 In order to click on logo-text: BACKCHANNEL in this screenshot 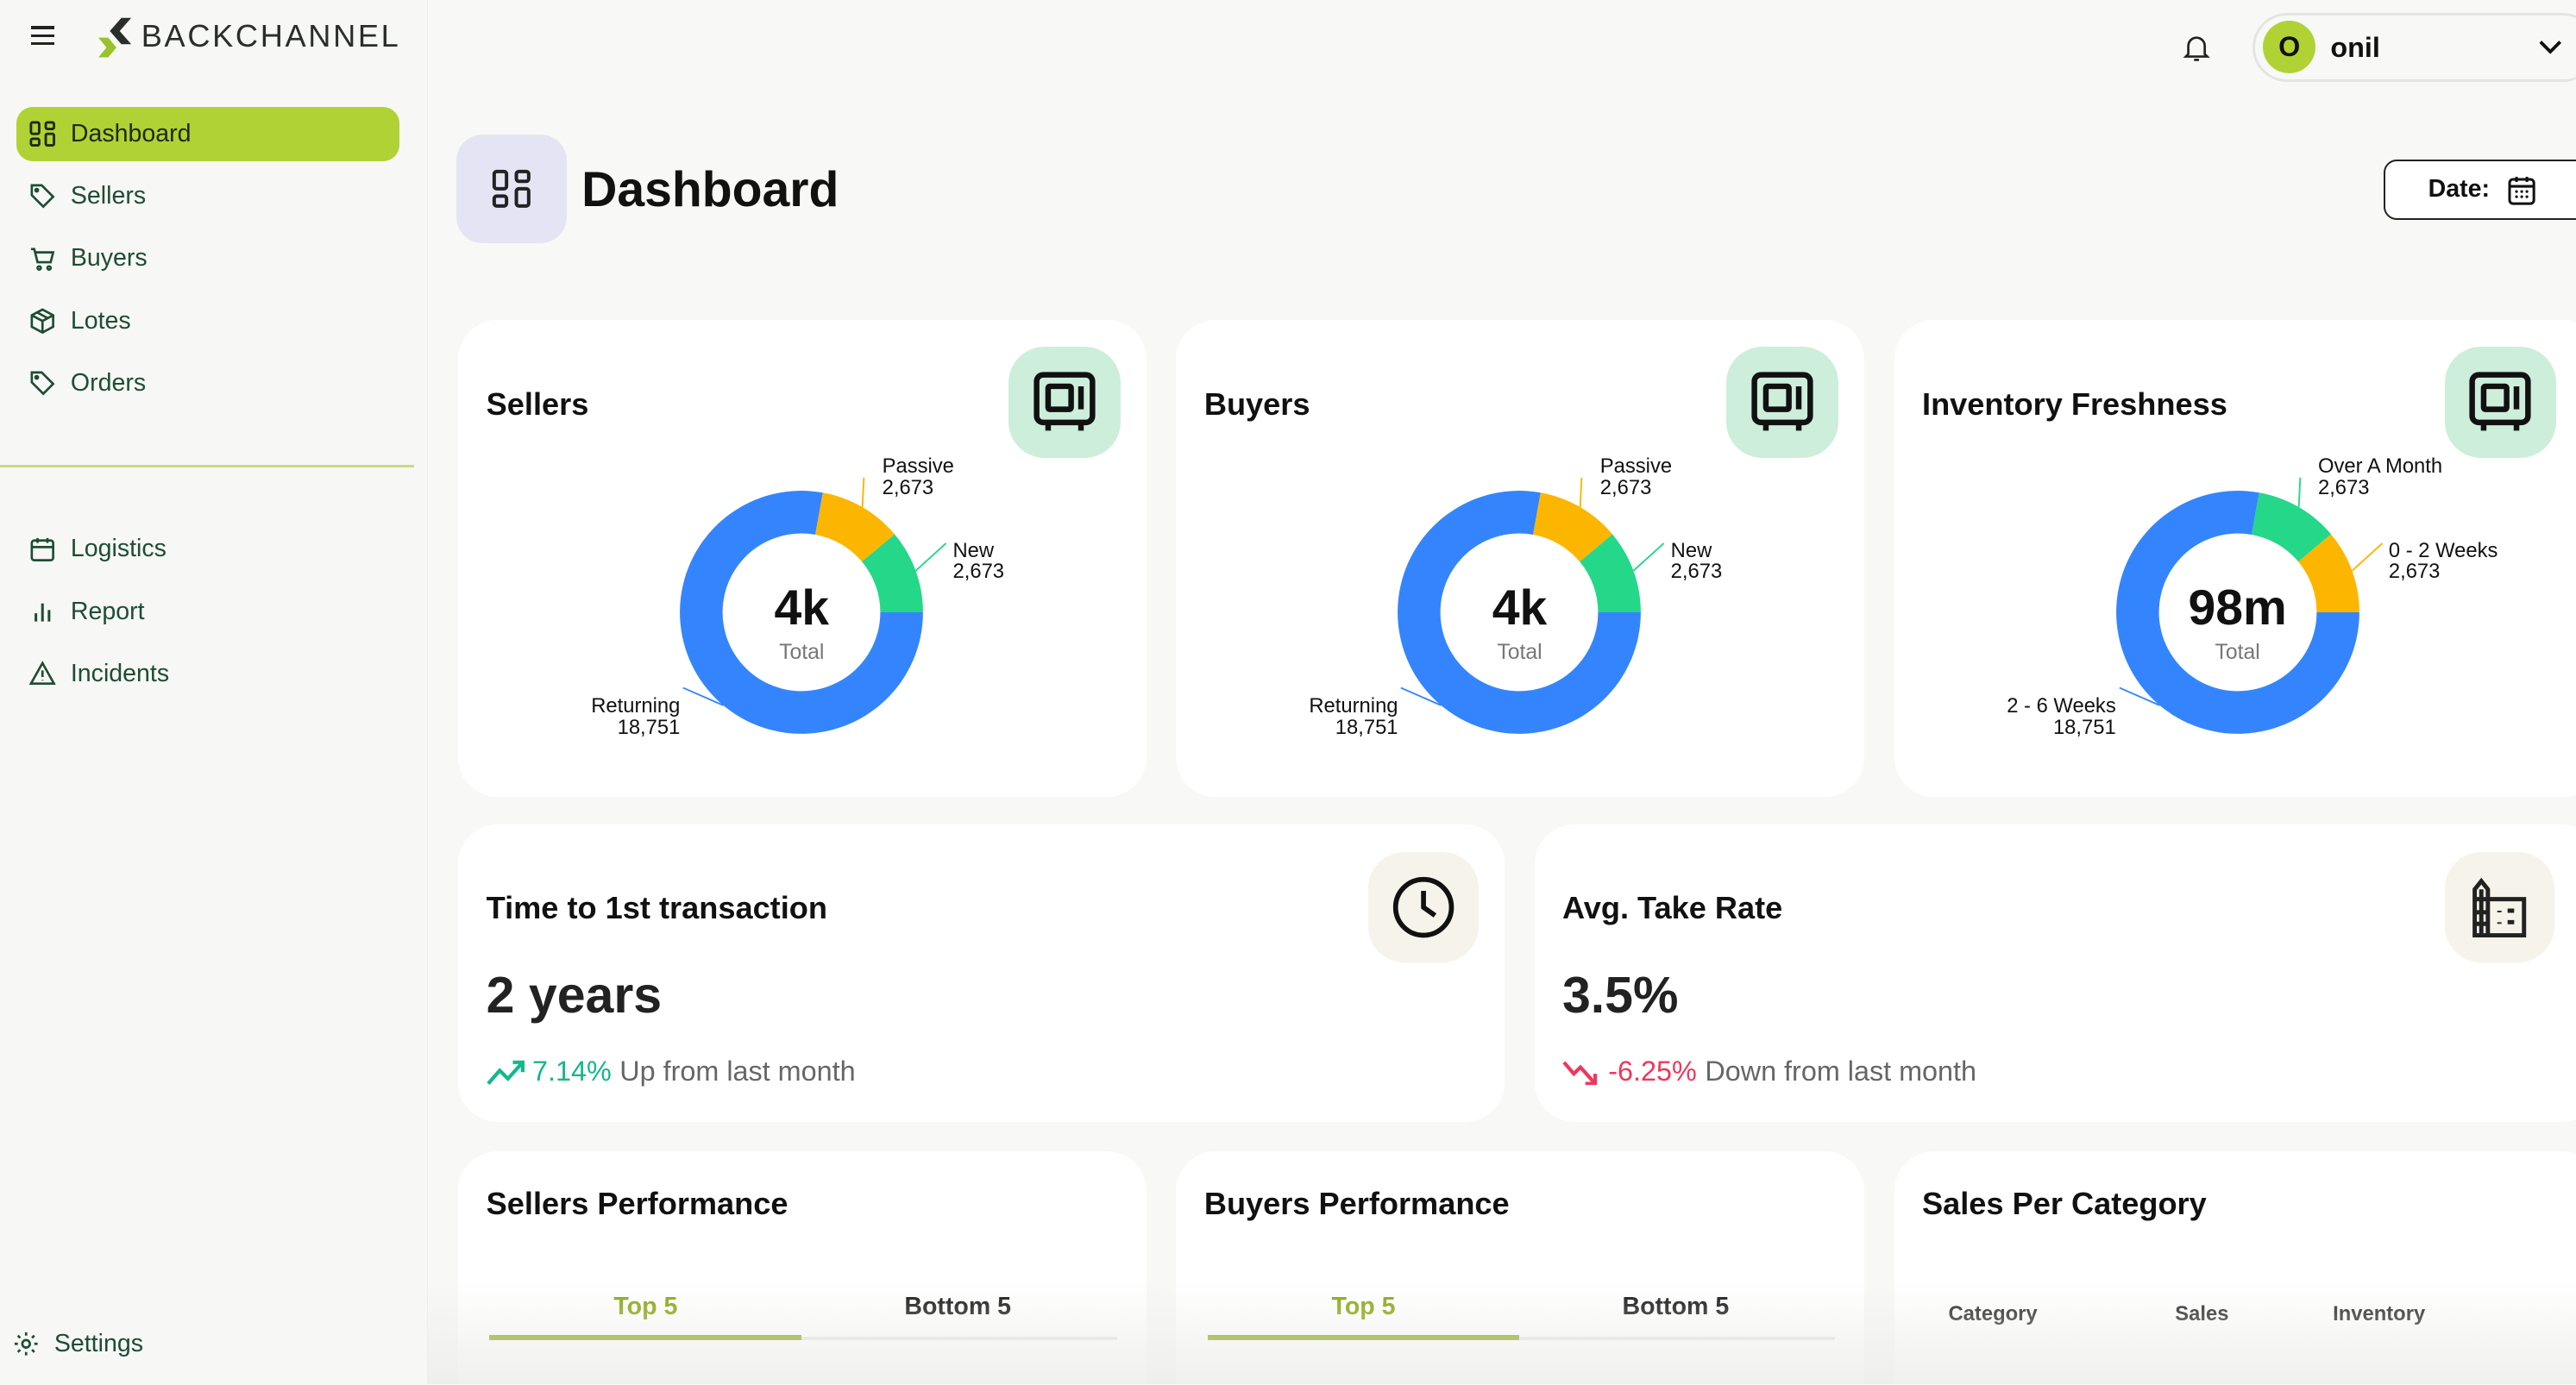, I will do `click(271, 35)`.